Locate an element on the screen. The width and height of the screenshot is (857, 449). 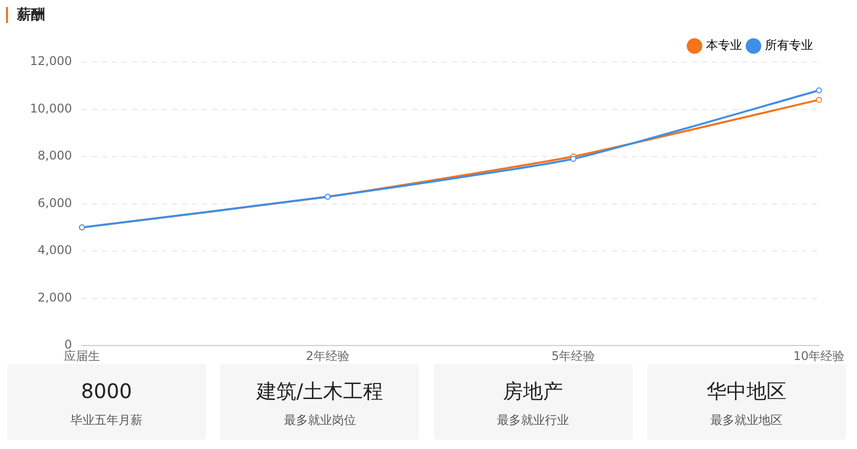
text: 最多就业行业 is located at coordinates (533, 420).